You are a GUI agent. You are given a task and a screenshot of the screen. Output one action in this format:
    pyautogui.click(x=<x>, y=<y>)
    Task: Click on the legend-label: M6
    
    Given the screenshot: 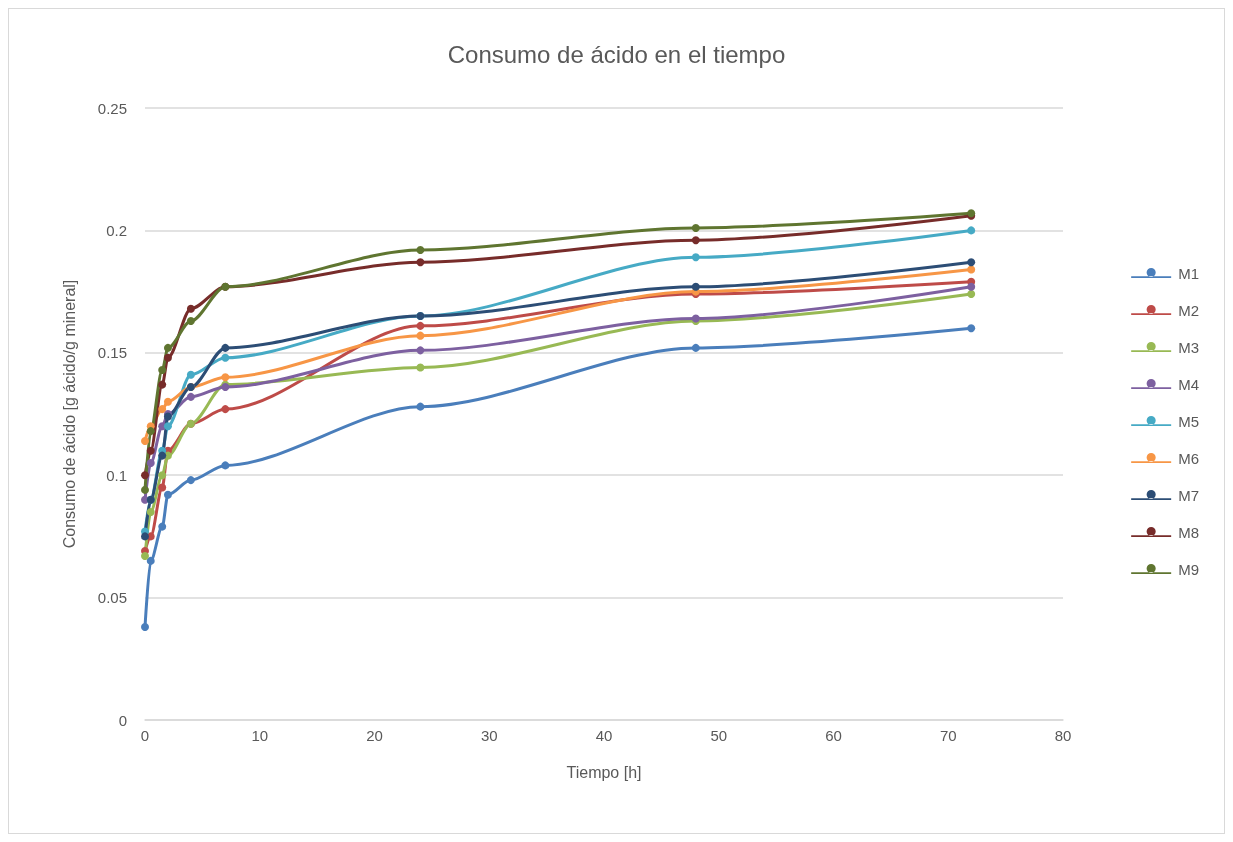 What is the action you would take?
    pyautogui.click(x=1189, y=458)
    